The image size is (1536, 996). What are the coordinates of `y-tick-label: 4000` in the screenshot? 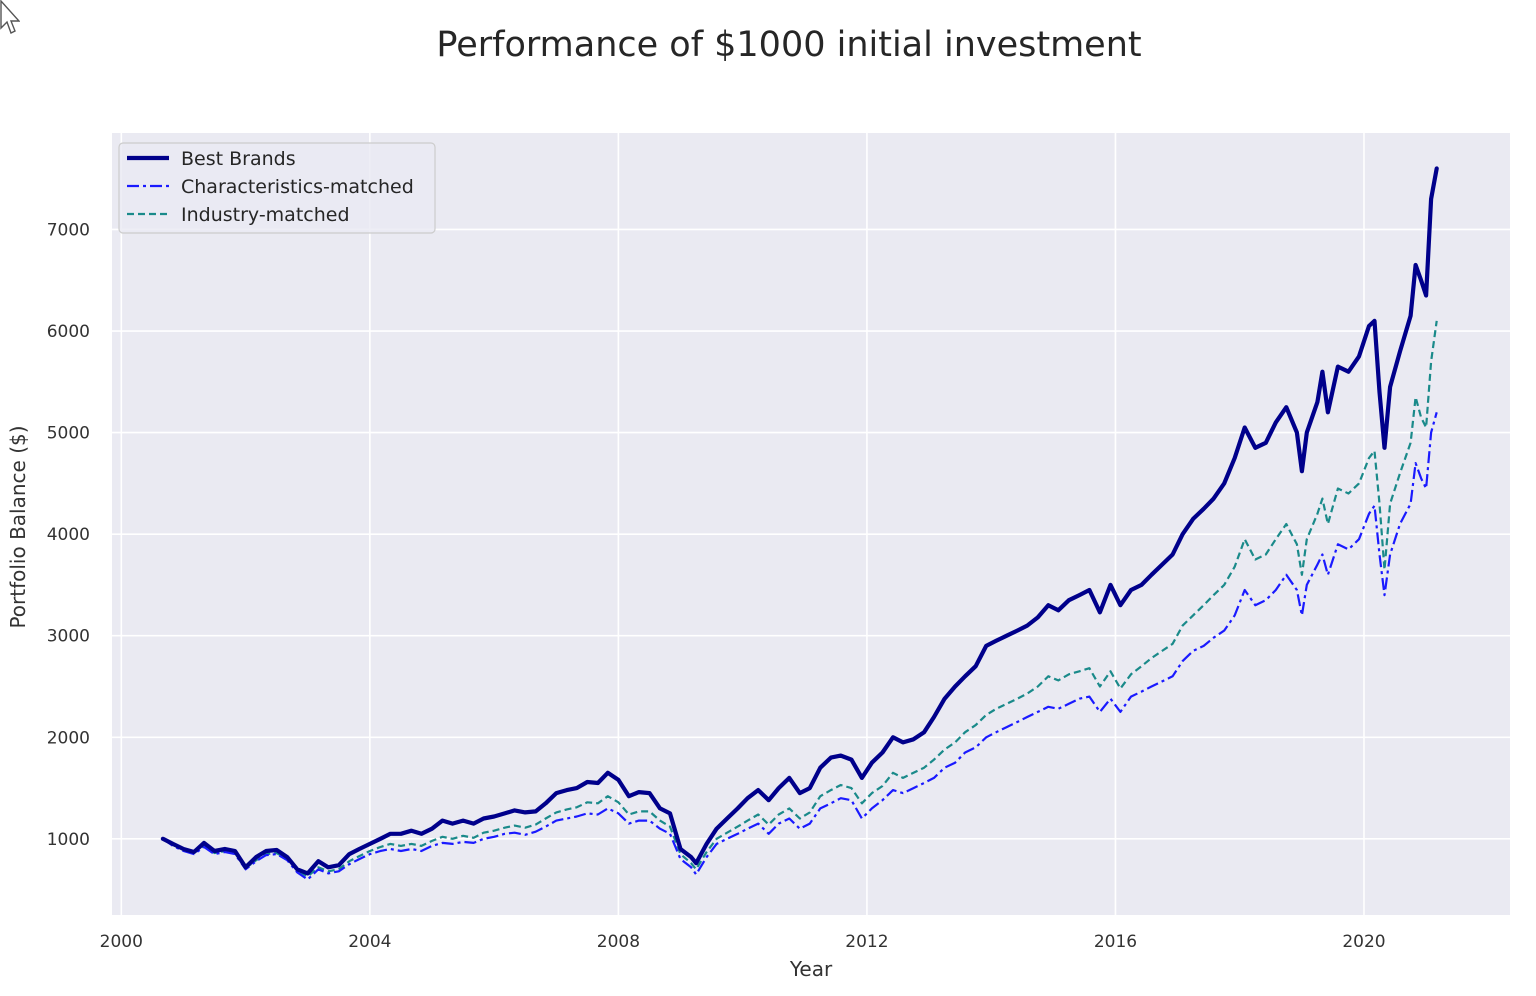 It's located at (68, 535).